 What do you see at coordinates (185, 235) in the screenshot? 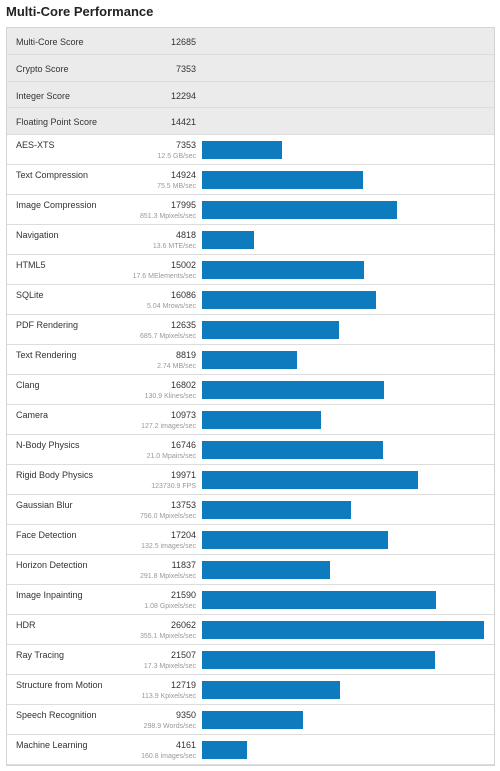
I see `workload-score: 4818` at bounding box center [185, 235].